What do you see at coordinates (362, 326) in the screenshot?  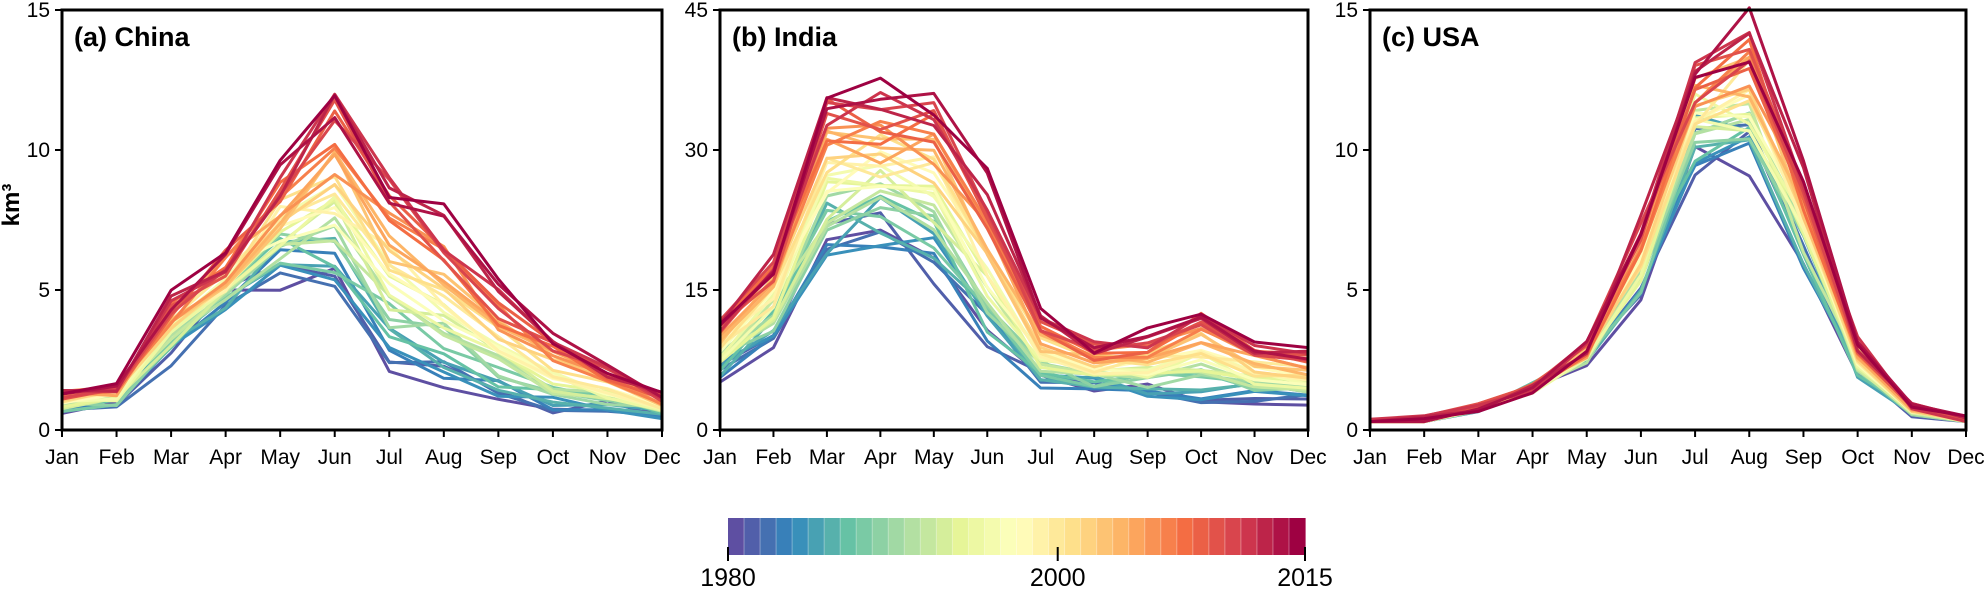 I see `series-line-1992` at bounding box center [362, 326].